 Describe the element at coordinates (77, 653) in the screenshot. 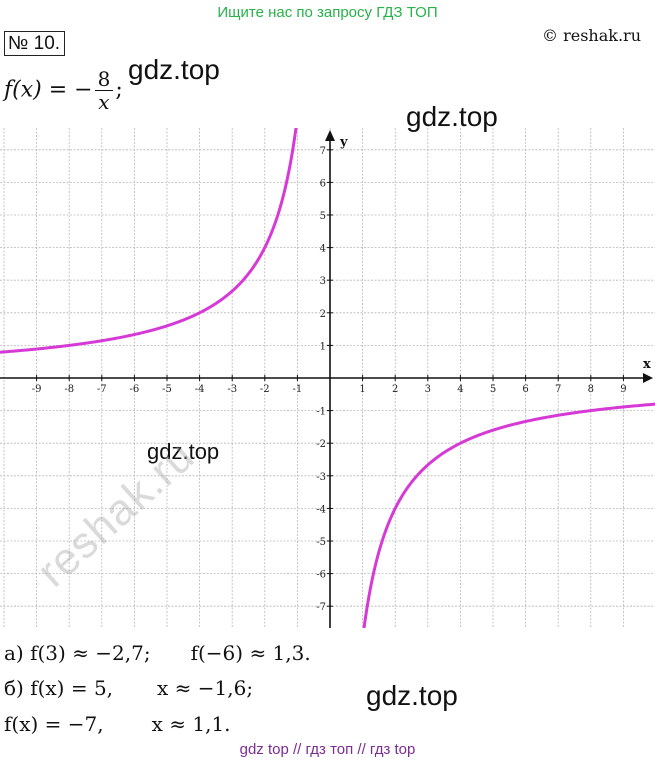

I see `answer-a-part1: а) f(3) ≈ −2,7;` at that location.